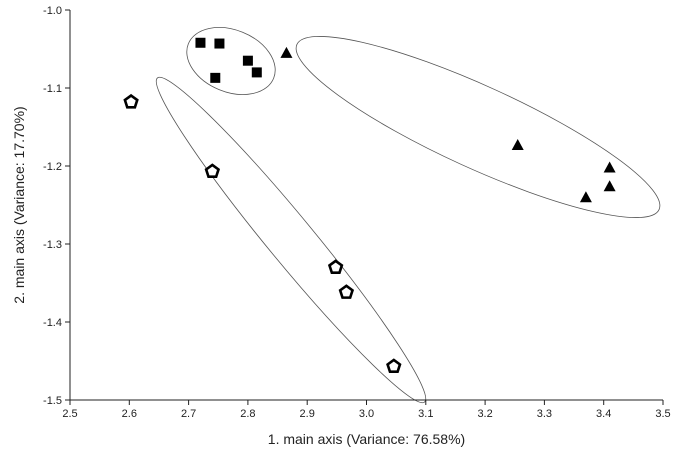 The image size is (687, 454). What do you see at coordinates (366, 414) in the screenshot?
I see `x-tick-label: 3.0` at bounding box center [366, 414].